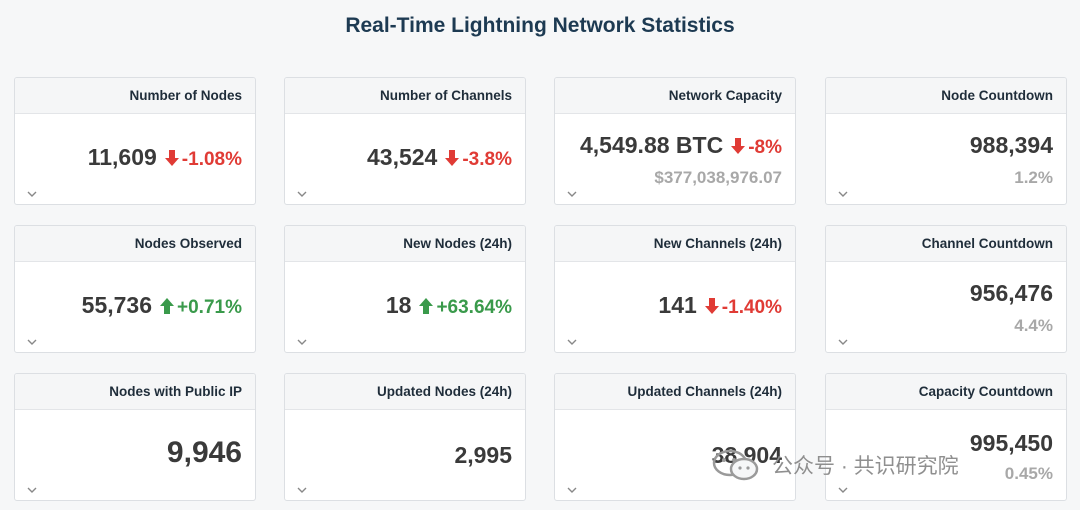 This screenshot has width=1080, height=510. What do you see at coordinates (946, 141) in the screenshot?
I see `card-node-countdown: Node Countdown 988,394 1.2%` at bounding box center [946, 141].